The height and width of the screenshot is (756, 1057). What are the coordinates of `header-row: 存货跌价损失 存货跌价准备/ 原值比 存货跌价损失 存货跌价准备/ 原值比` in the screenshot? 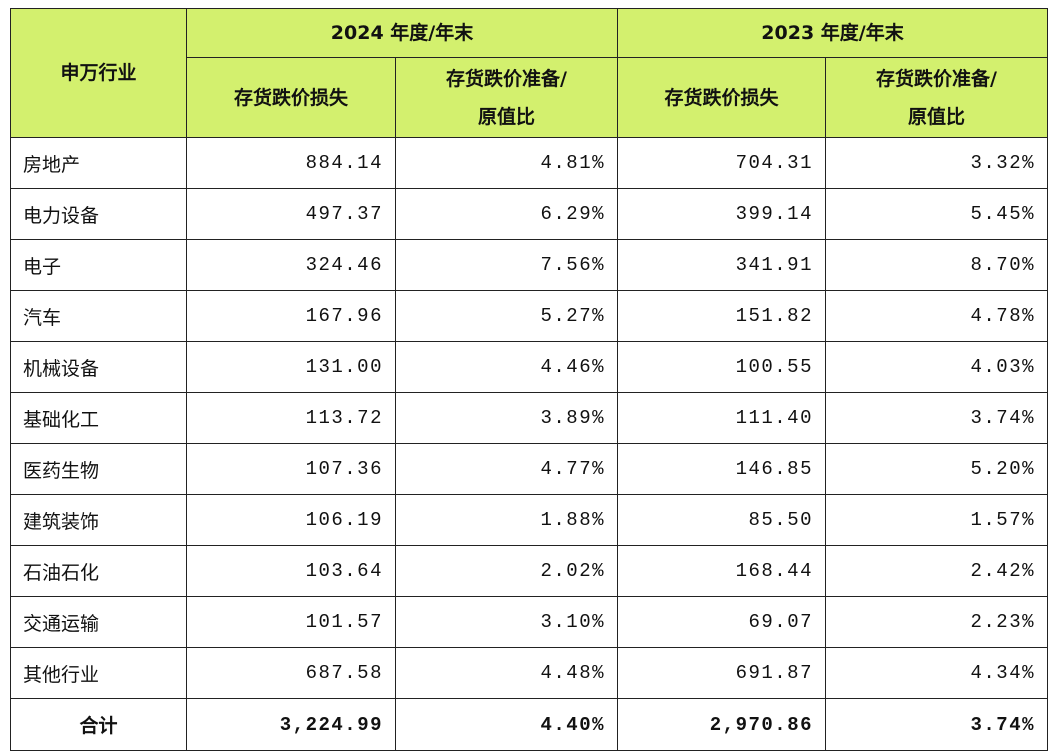 It's located at (529, 97).